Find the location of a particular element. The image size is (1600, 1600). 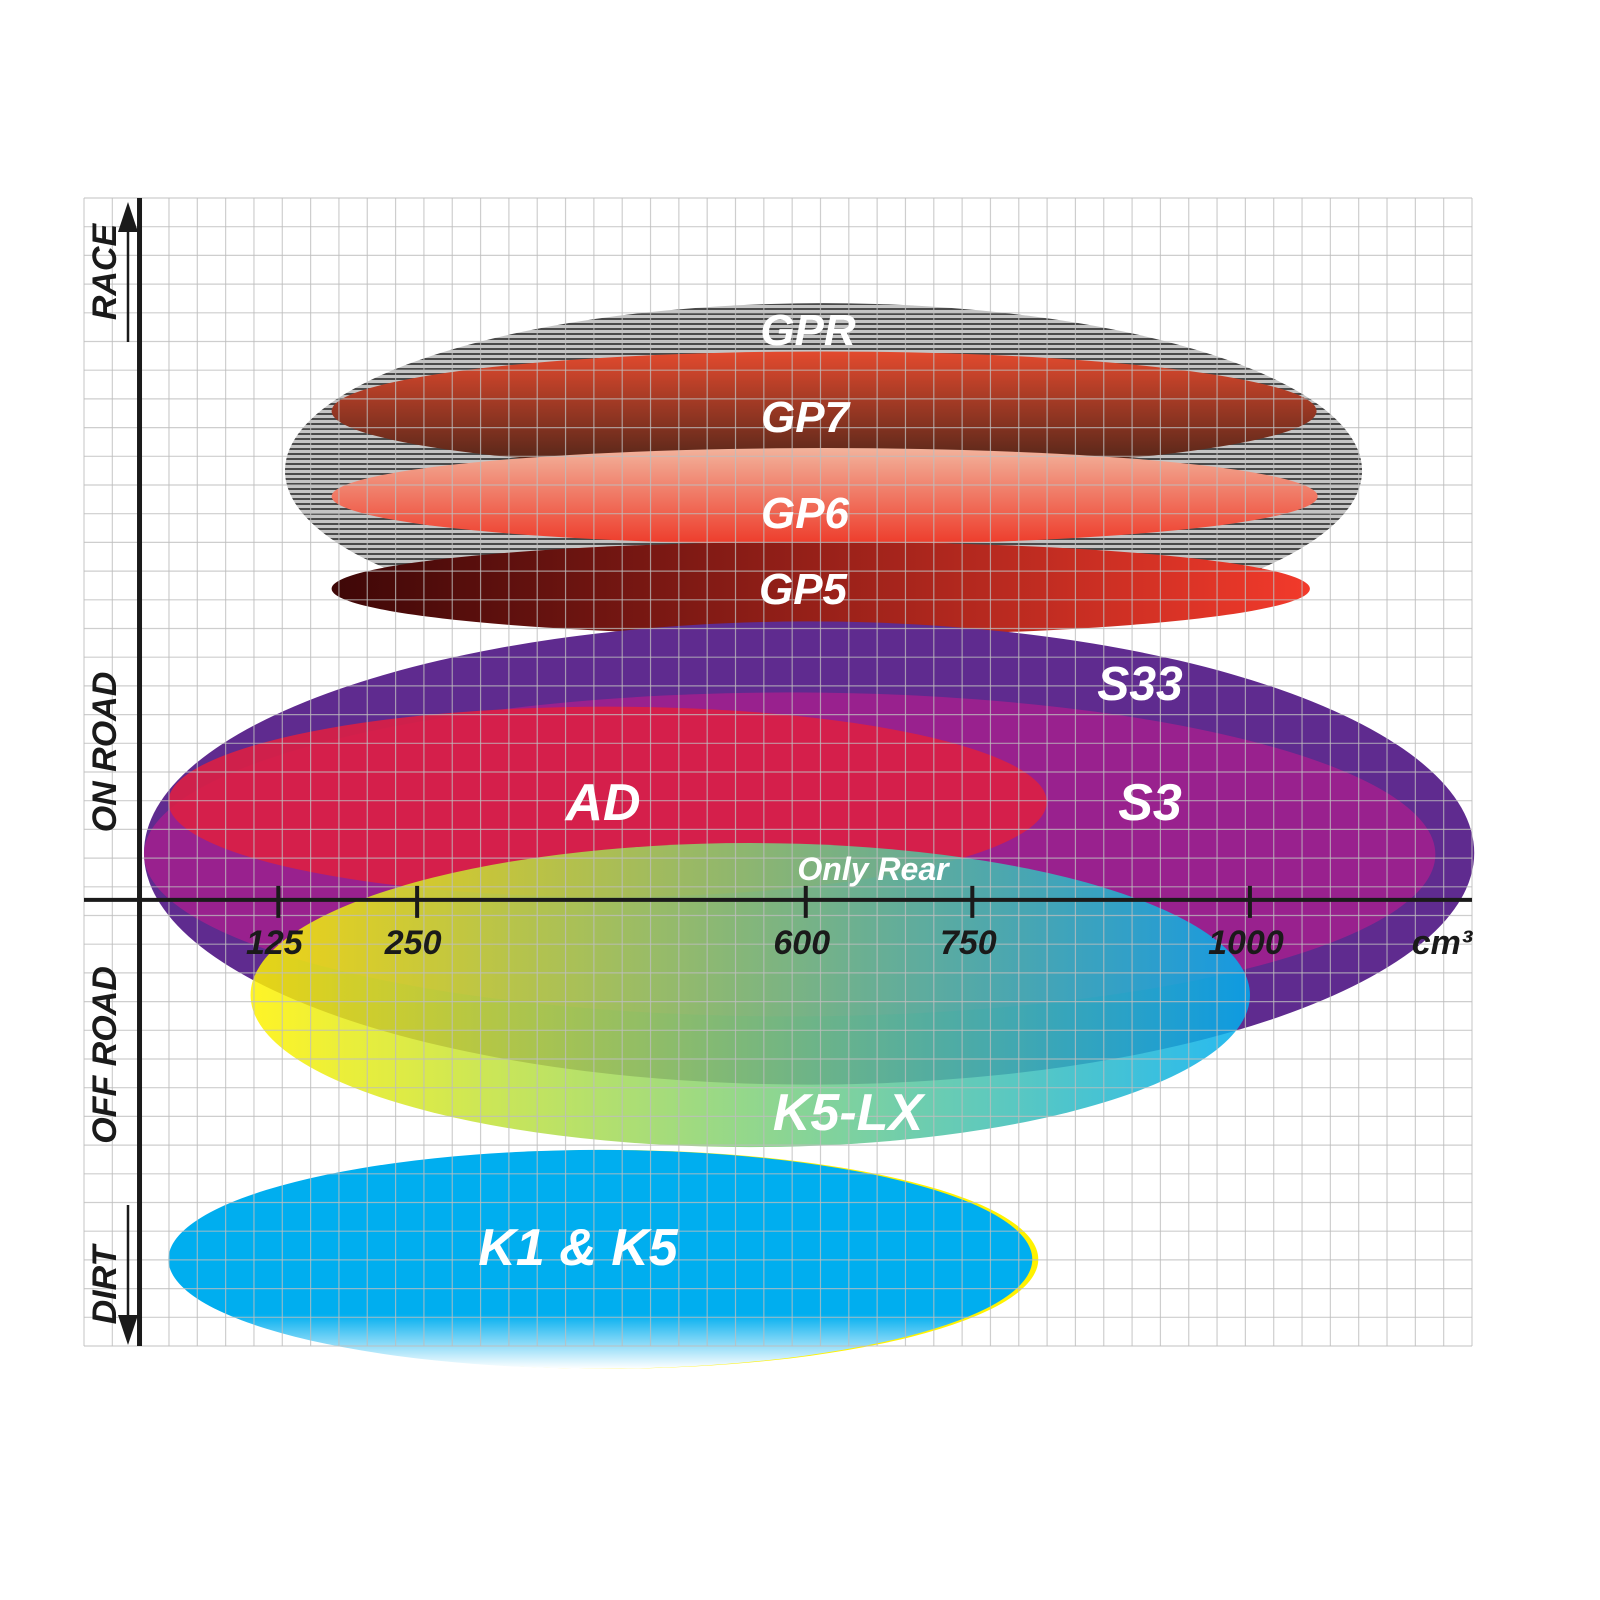

x-tick-label: 250 is located at coordinates (413, 943).